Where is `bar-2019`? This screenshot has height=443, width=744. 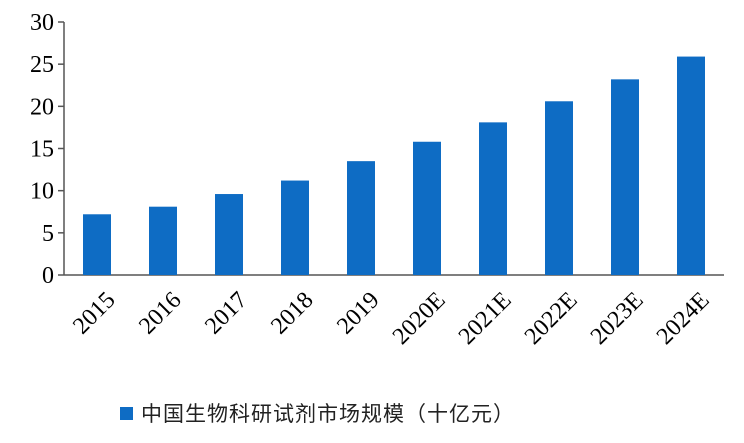 bar-2019 is located at coordinates (361, 218).